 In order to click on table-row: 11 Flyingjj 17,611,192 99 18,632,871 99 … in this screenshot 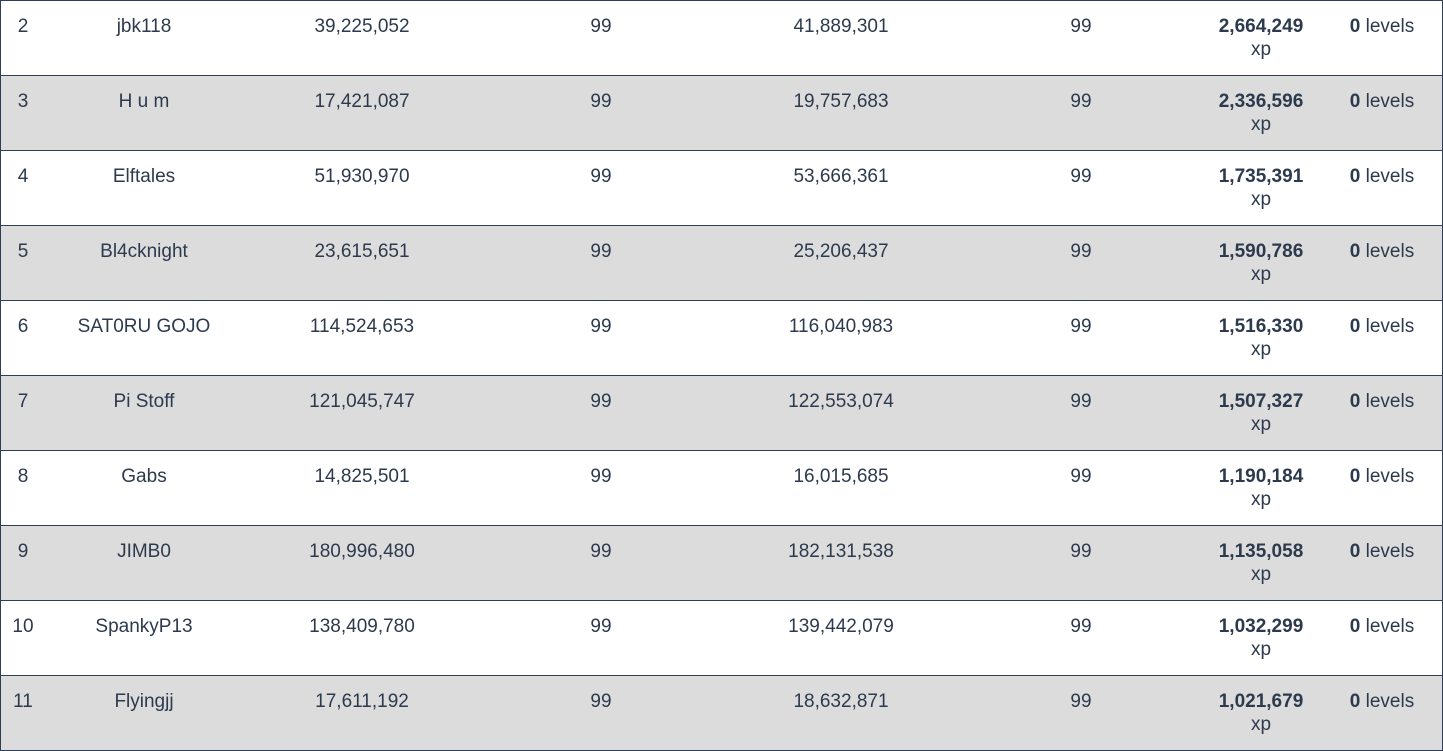, I will do `click(721, 713)`.